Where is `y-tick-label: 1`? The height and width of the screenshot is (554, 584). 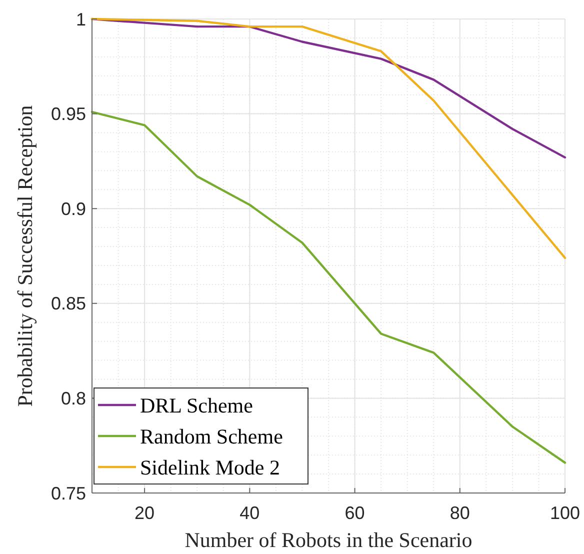
y-tick-label: 1 is located at coordinates (81, 19).